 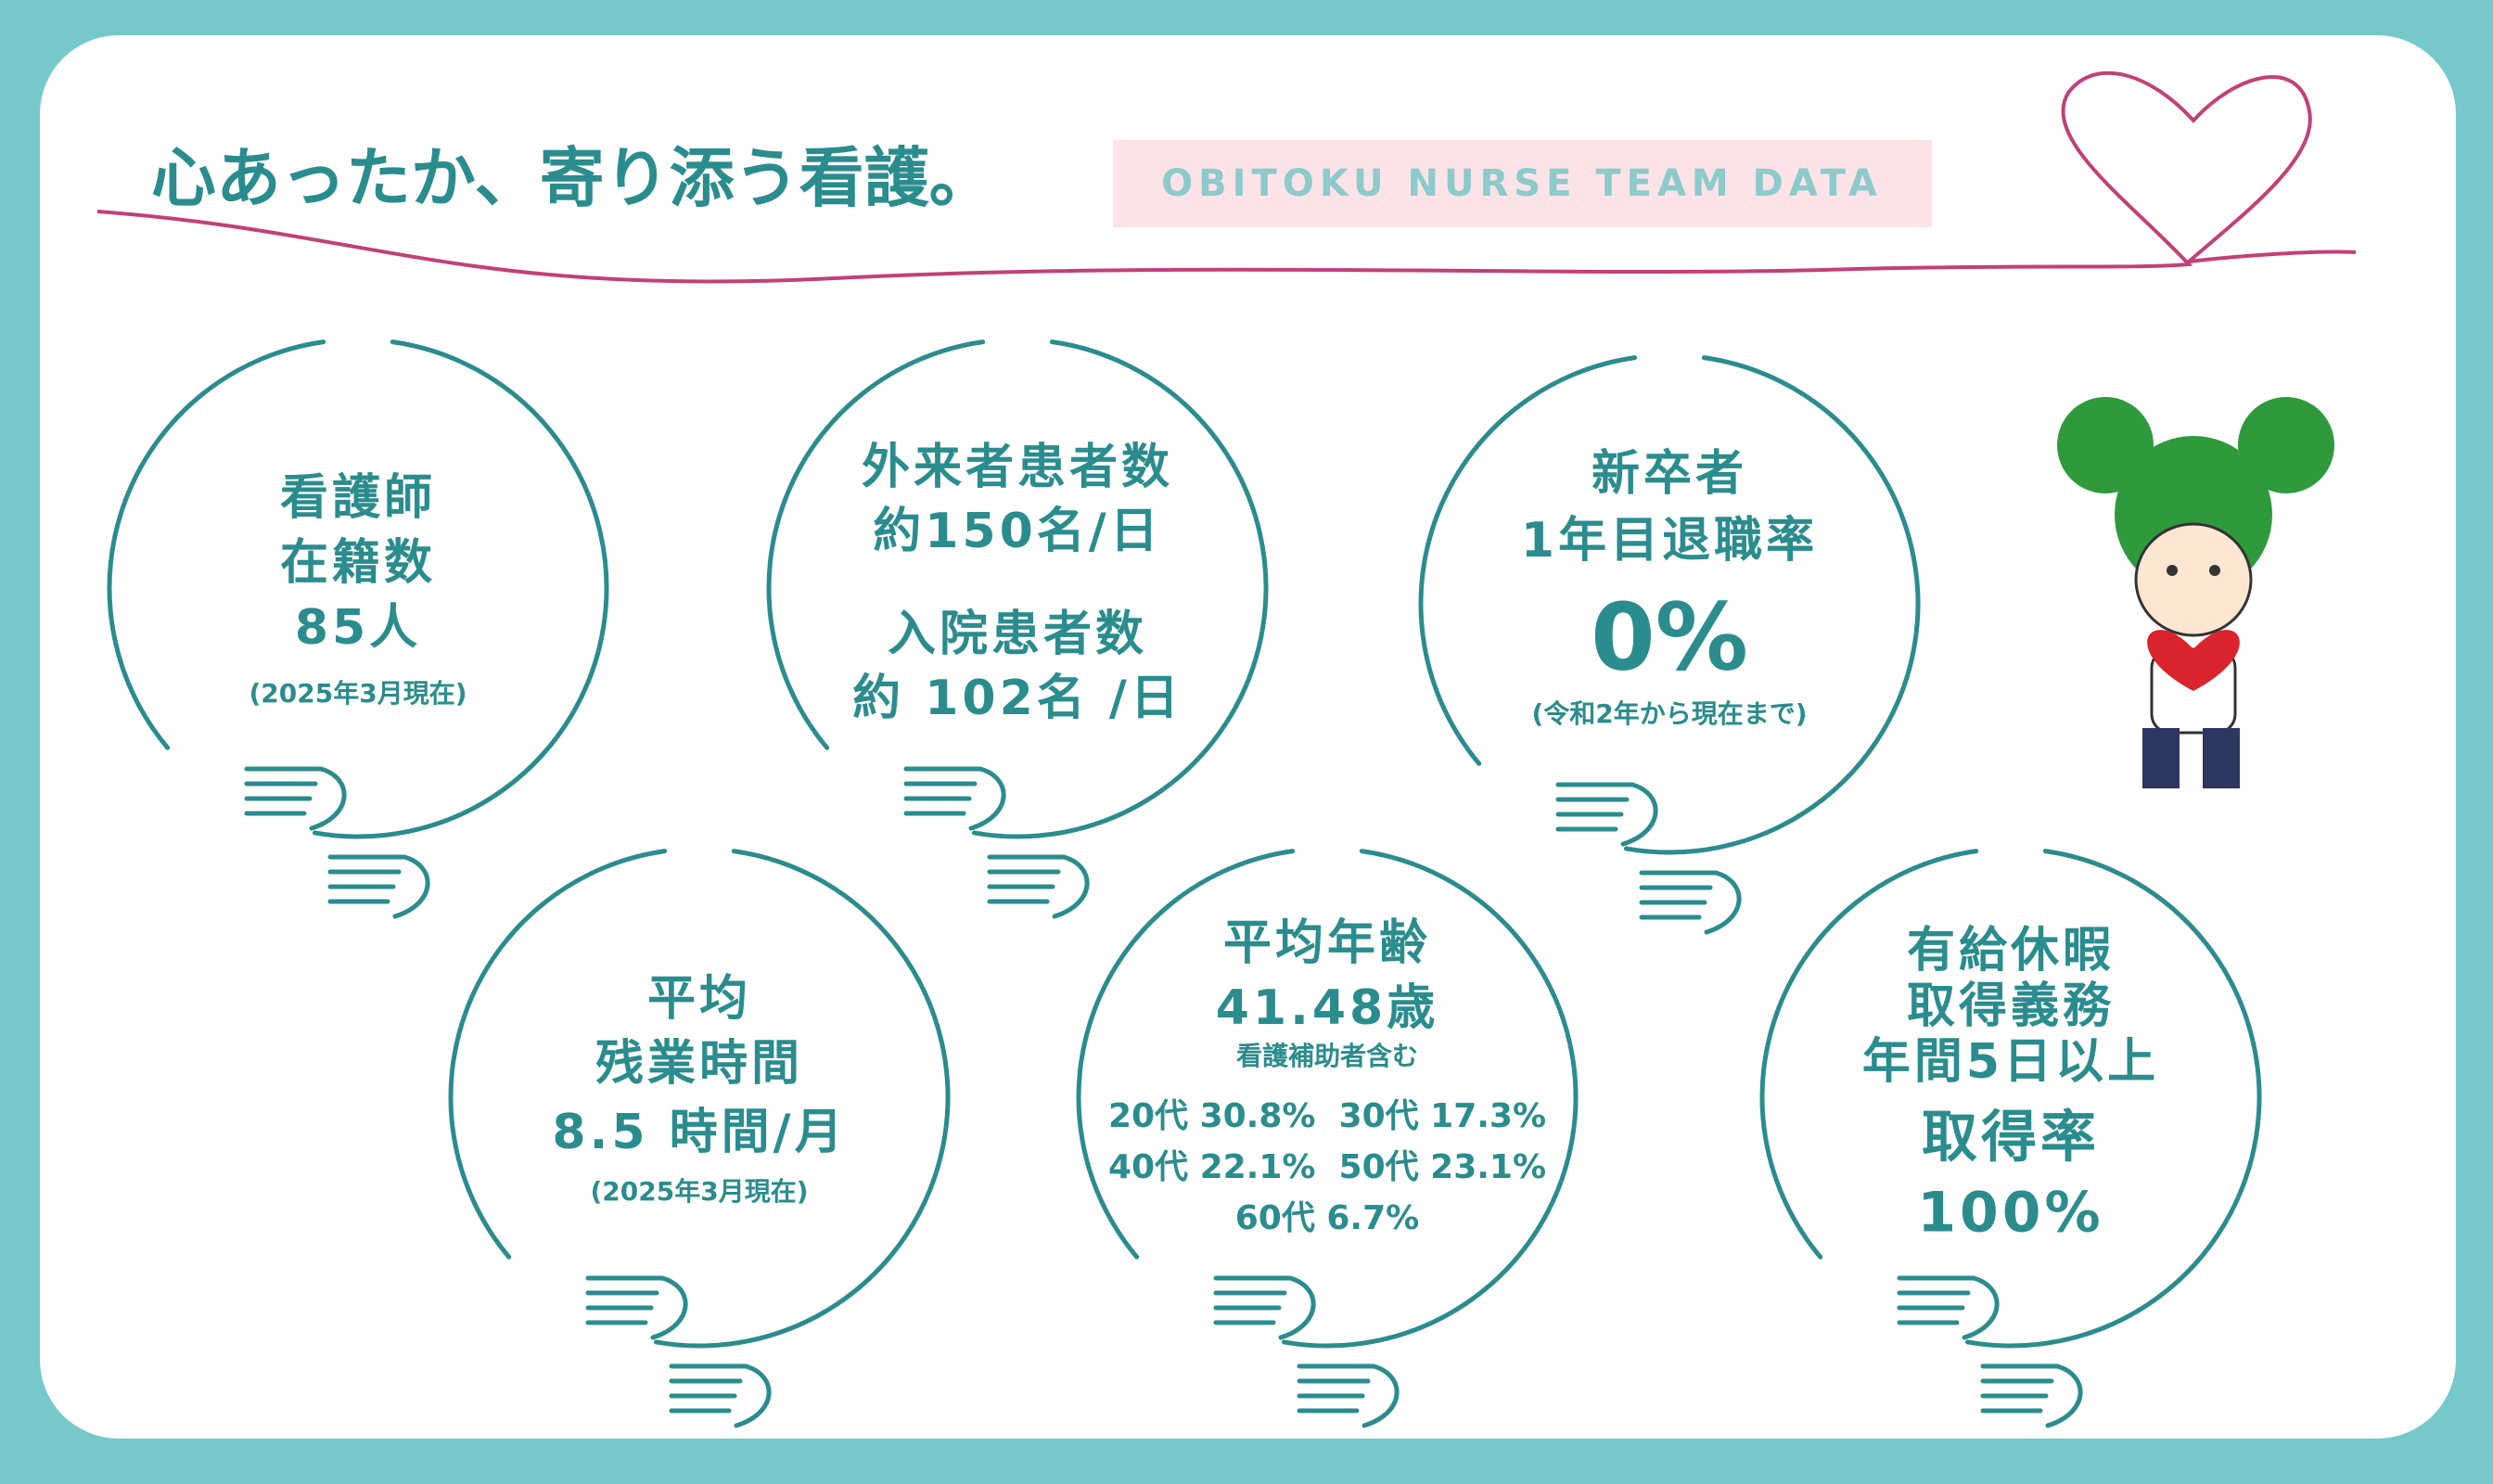 I want to click on circle-stat: 20代 30.8% 30代 17.3%, so click(x=1327, y=1116).